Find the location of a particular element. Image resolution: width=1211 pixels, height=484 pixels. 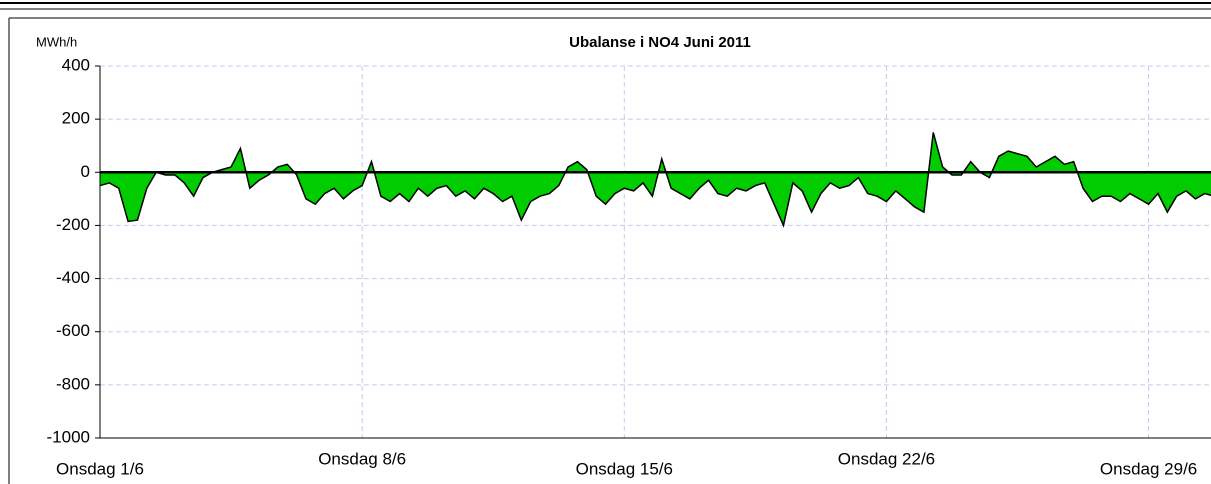

y-tick-label: 400 is located at coordinates (76, 64).